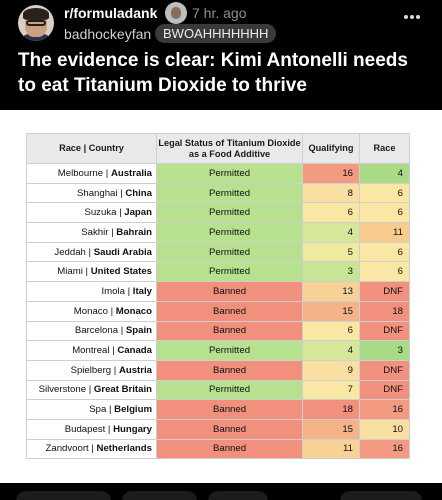 The width and height of the screenshot is (442, 500). I want to click on city-name: Barcelona, so click(96, 331).